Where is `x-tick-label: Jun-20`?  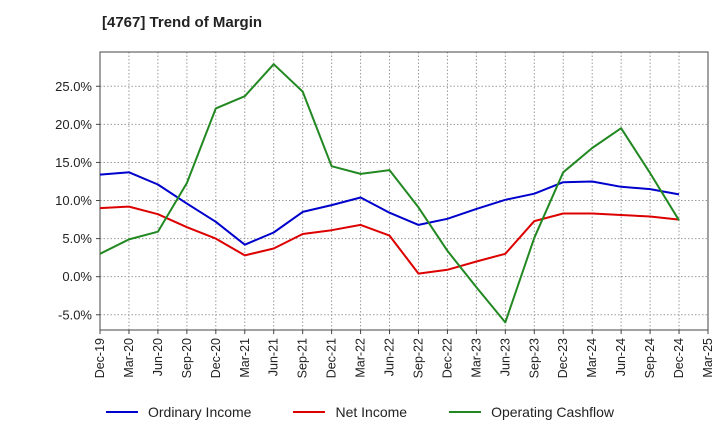
x-tick-label: Jun-20 is located at coordinates (158, 357).